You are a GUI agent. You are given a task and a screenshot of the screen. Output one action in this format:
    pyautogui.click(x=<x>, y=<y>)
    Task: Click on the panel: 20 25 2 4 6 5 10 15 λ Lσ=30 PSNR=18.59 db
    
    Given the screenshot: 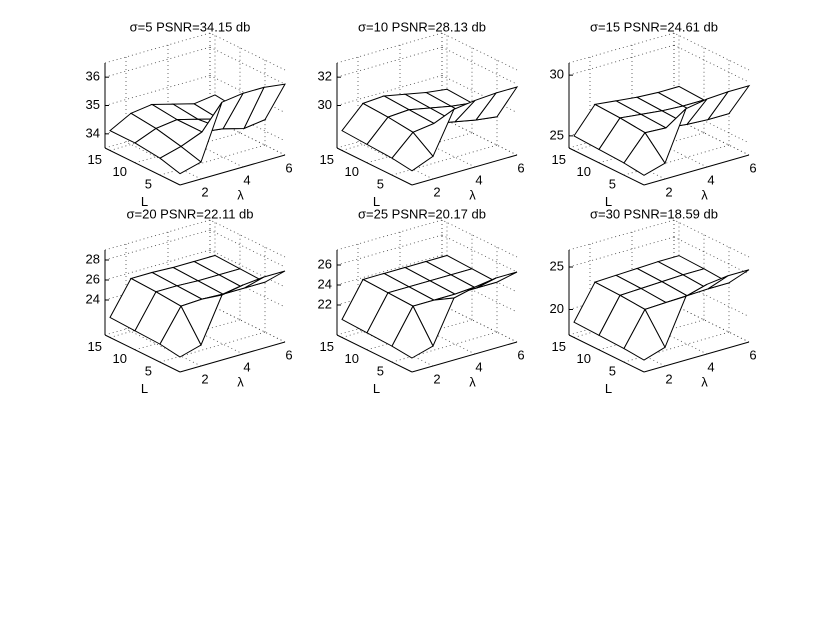 What is the action you would take?
    pyautogui.click(x=653, y=301)
    